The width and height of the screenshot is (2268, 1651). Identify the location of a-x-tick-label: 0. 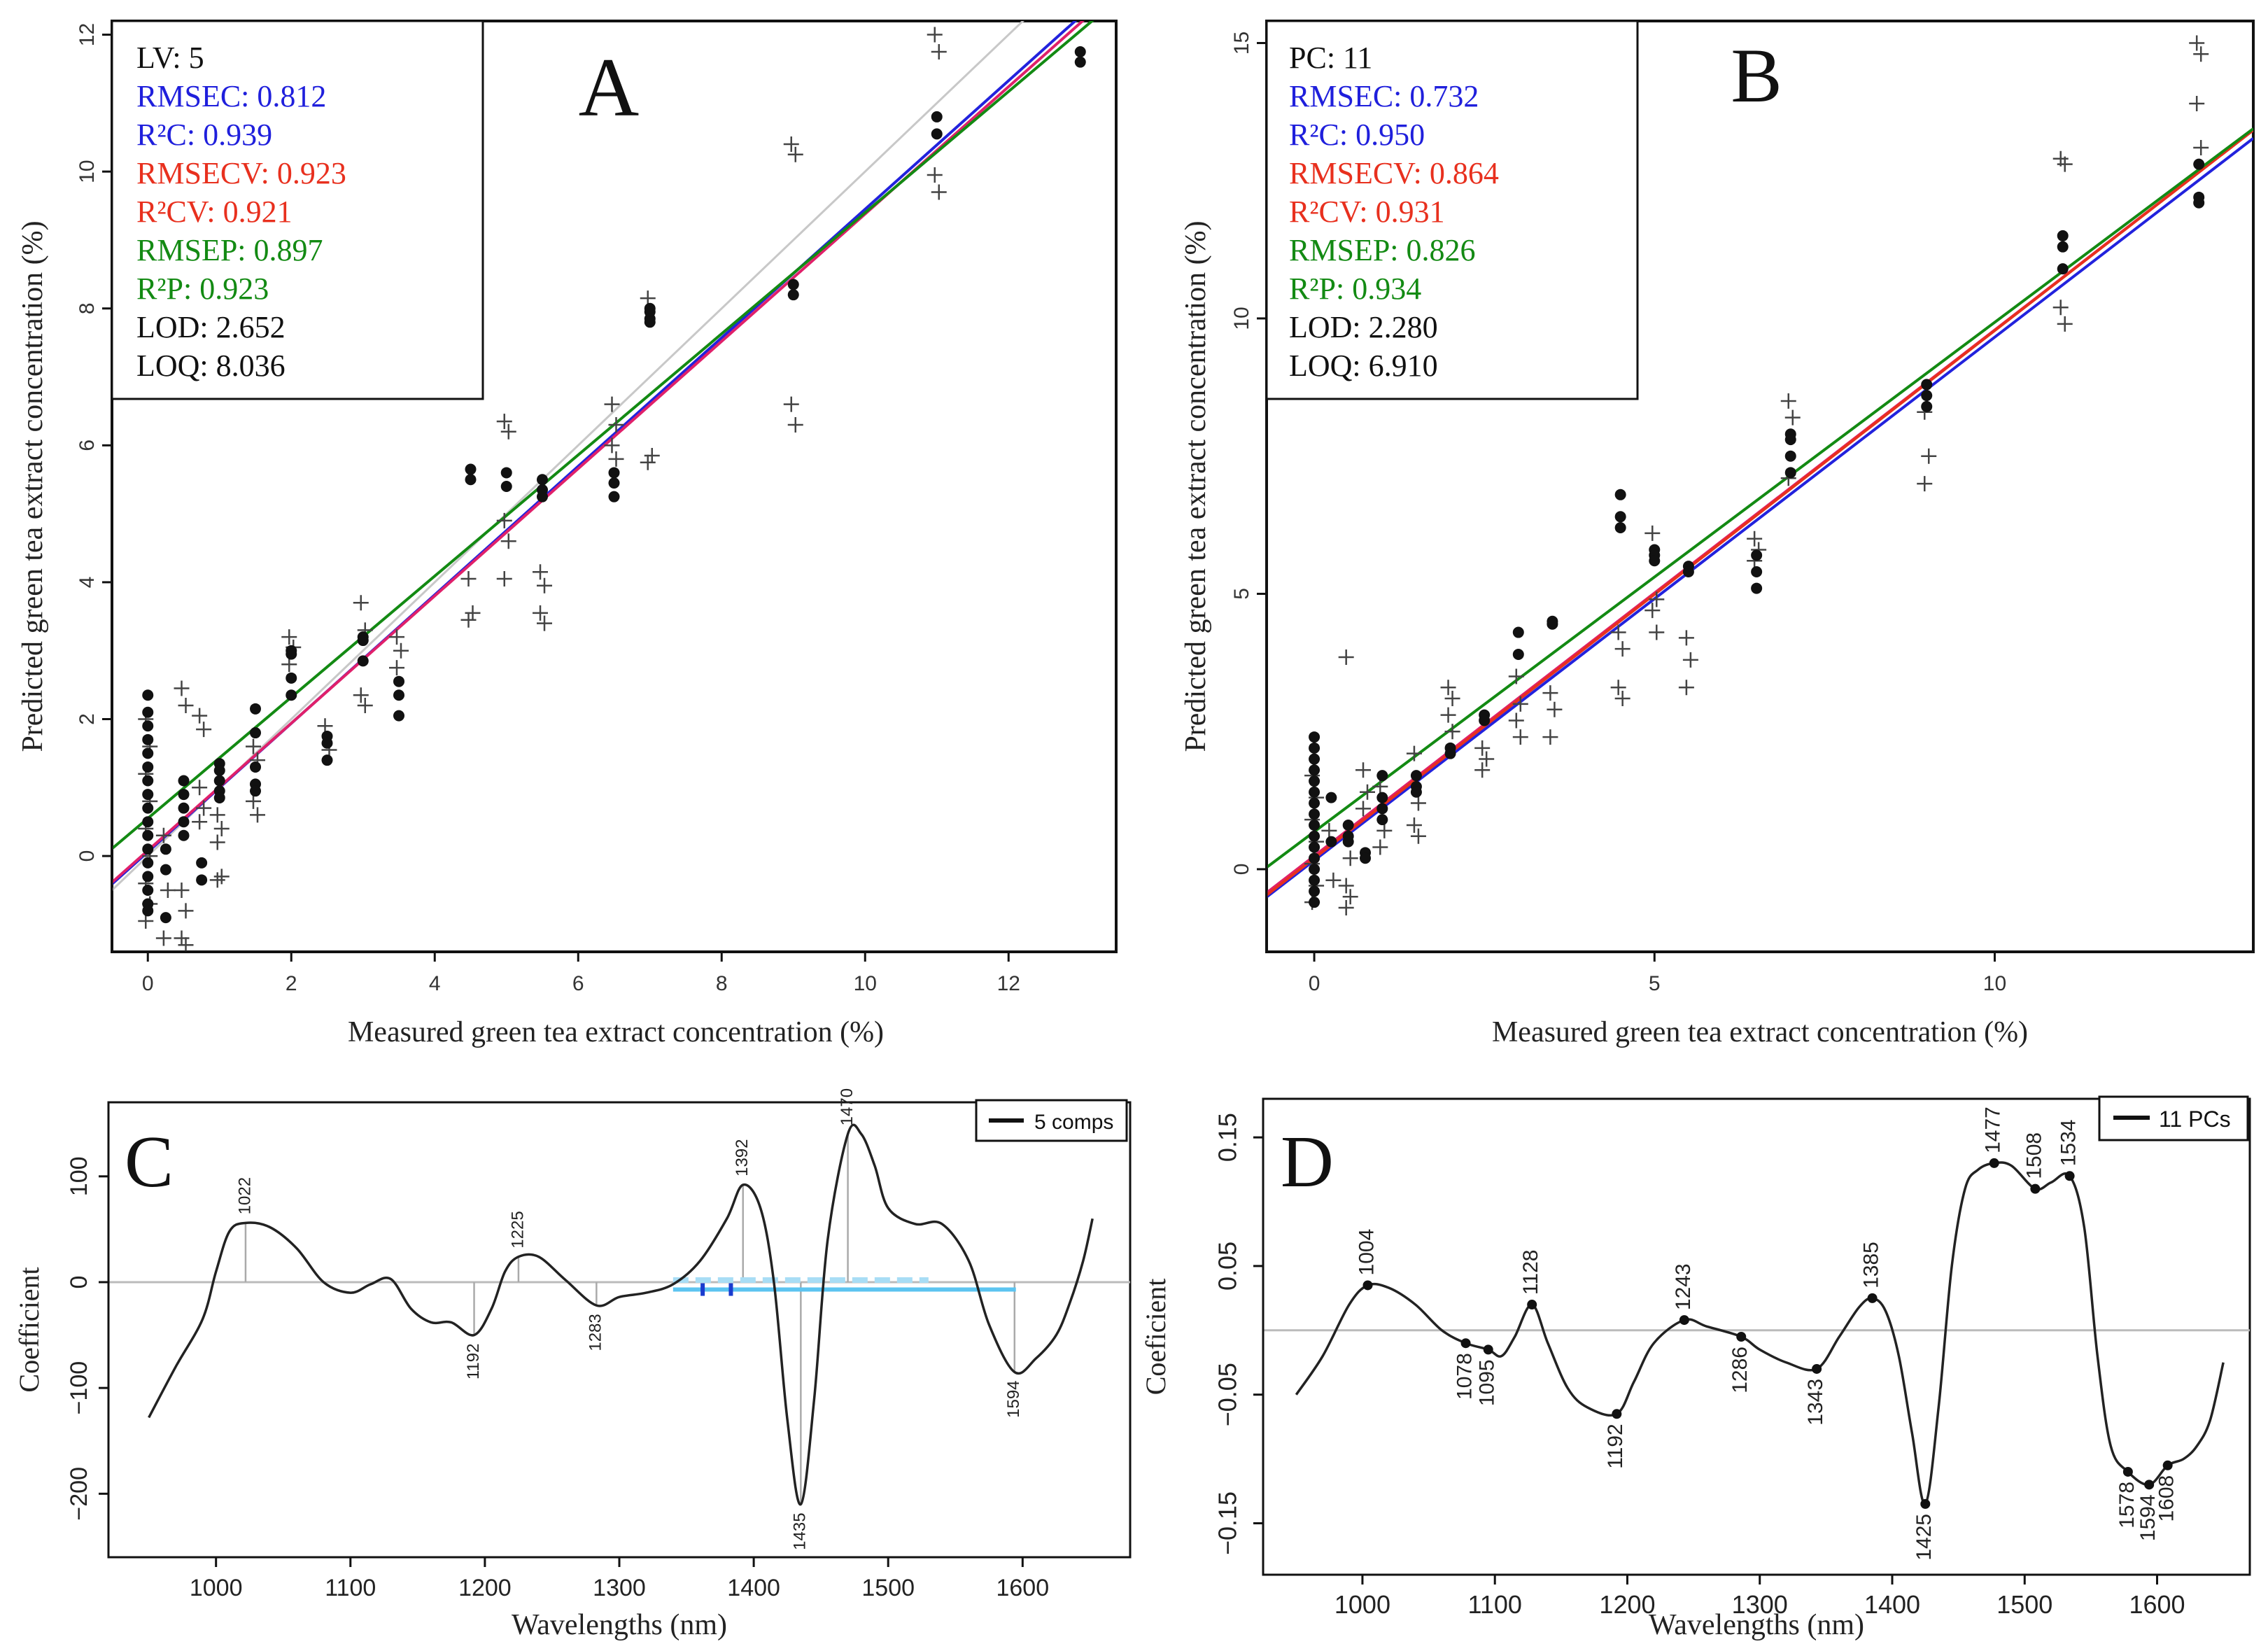
(148, 983).